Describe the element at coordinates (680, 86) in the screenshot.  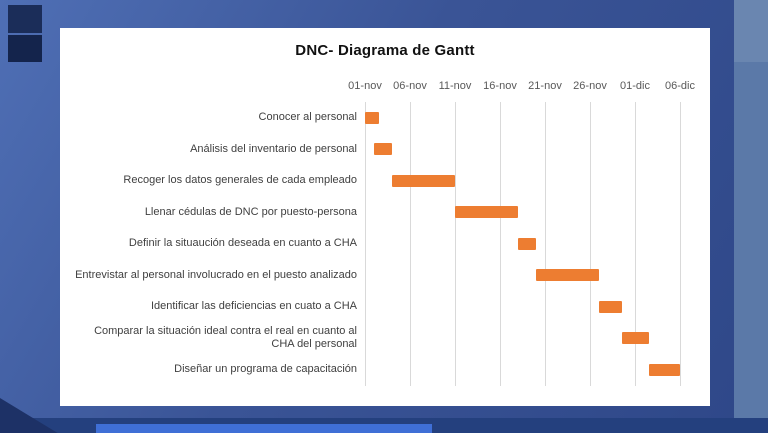
I see `axis-tick-label: 06-dic` at that location.